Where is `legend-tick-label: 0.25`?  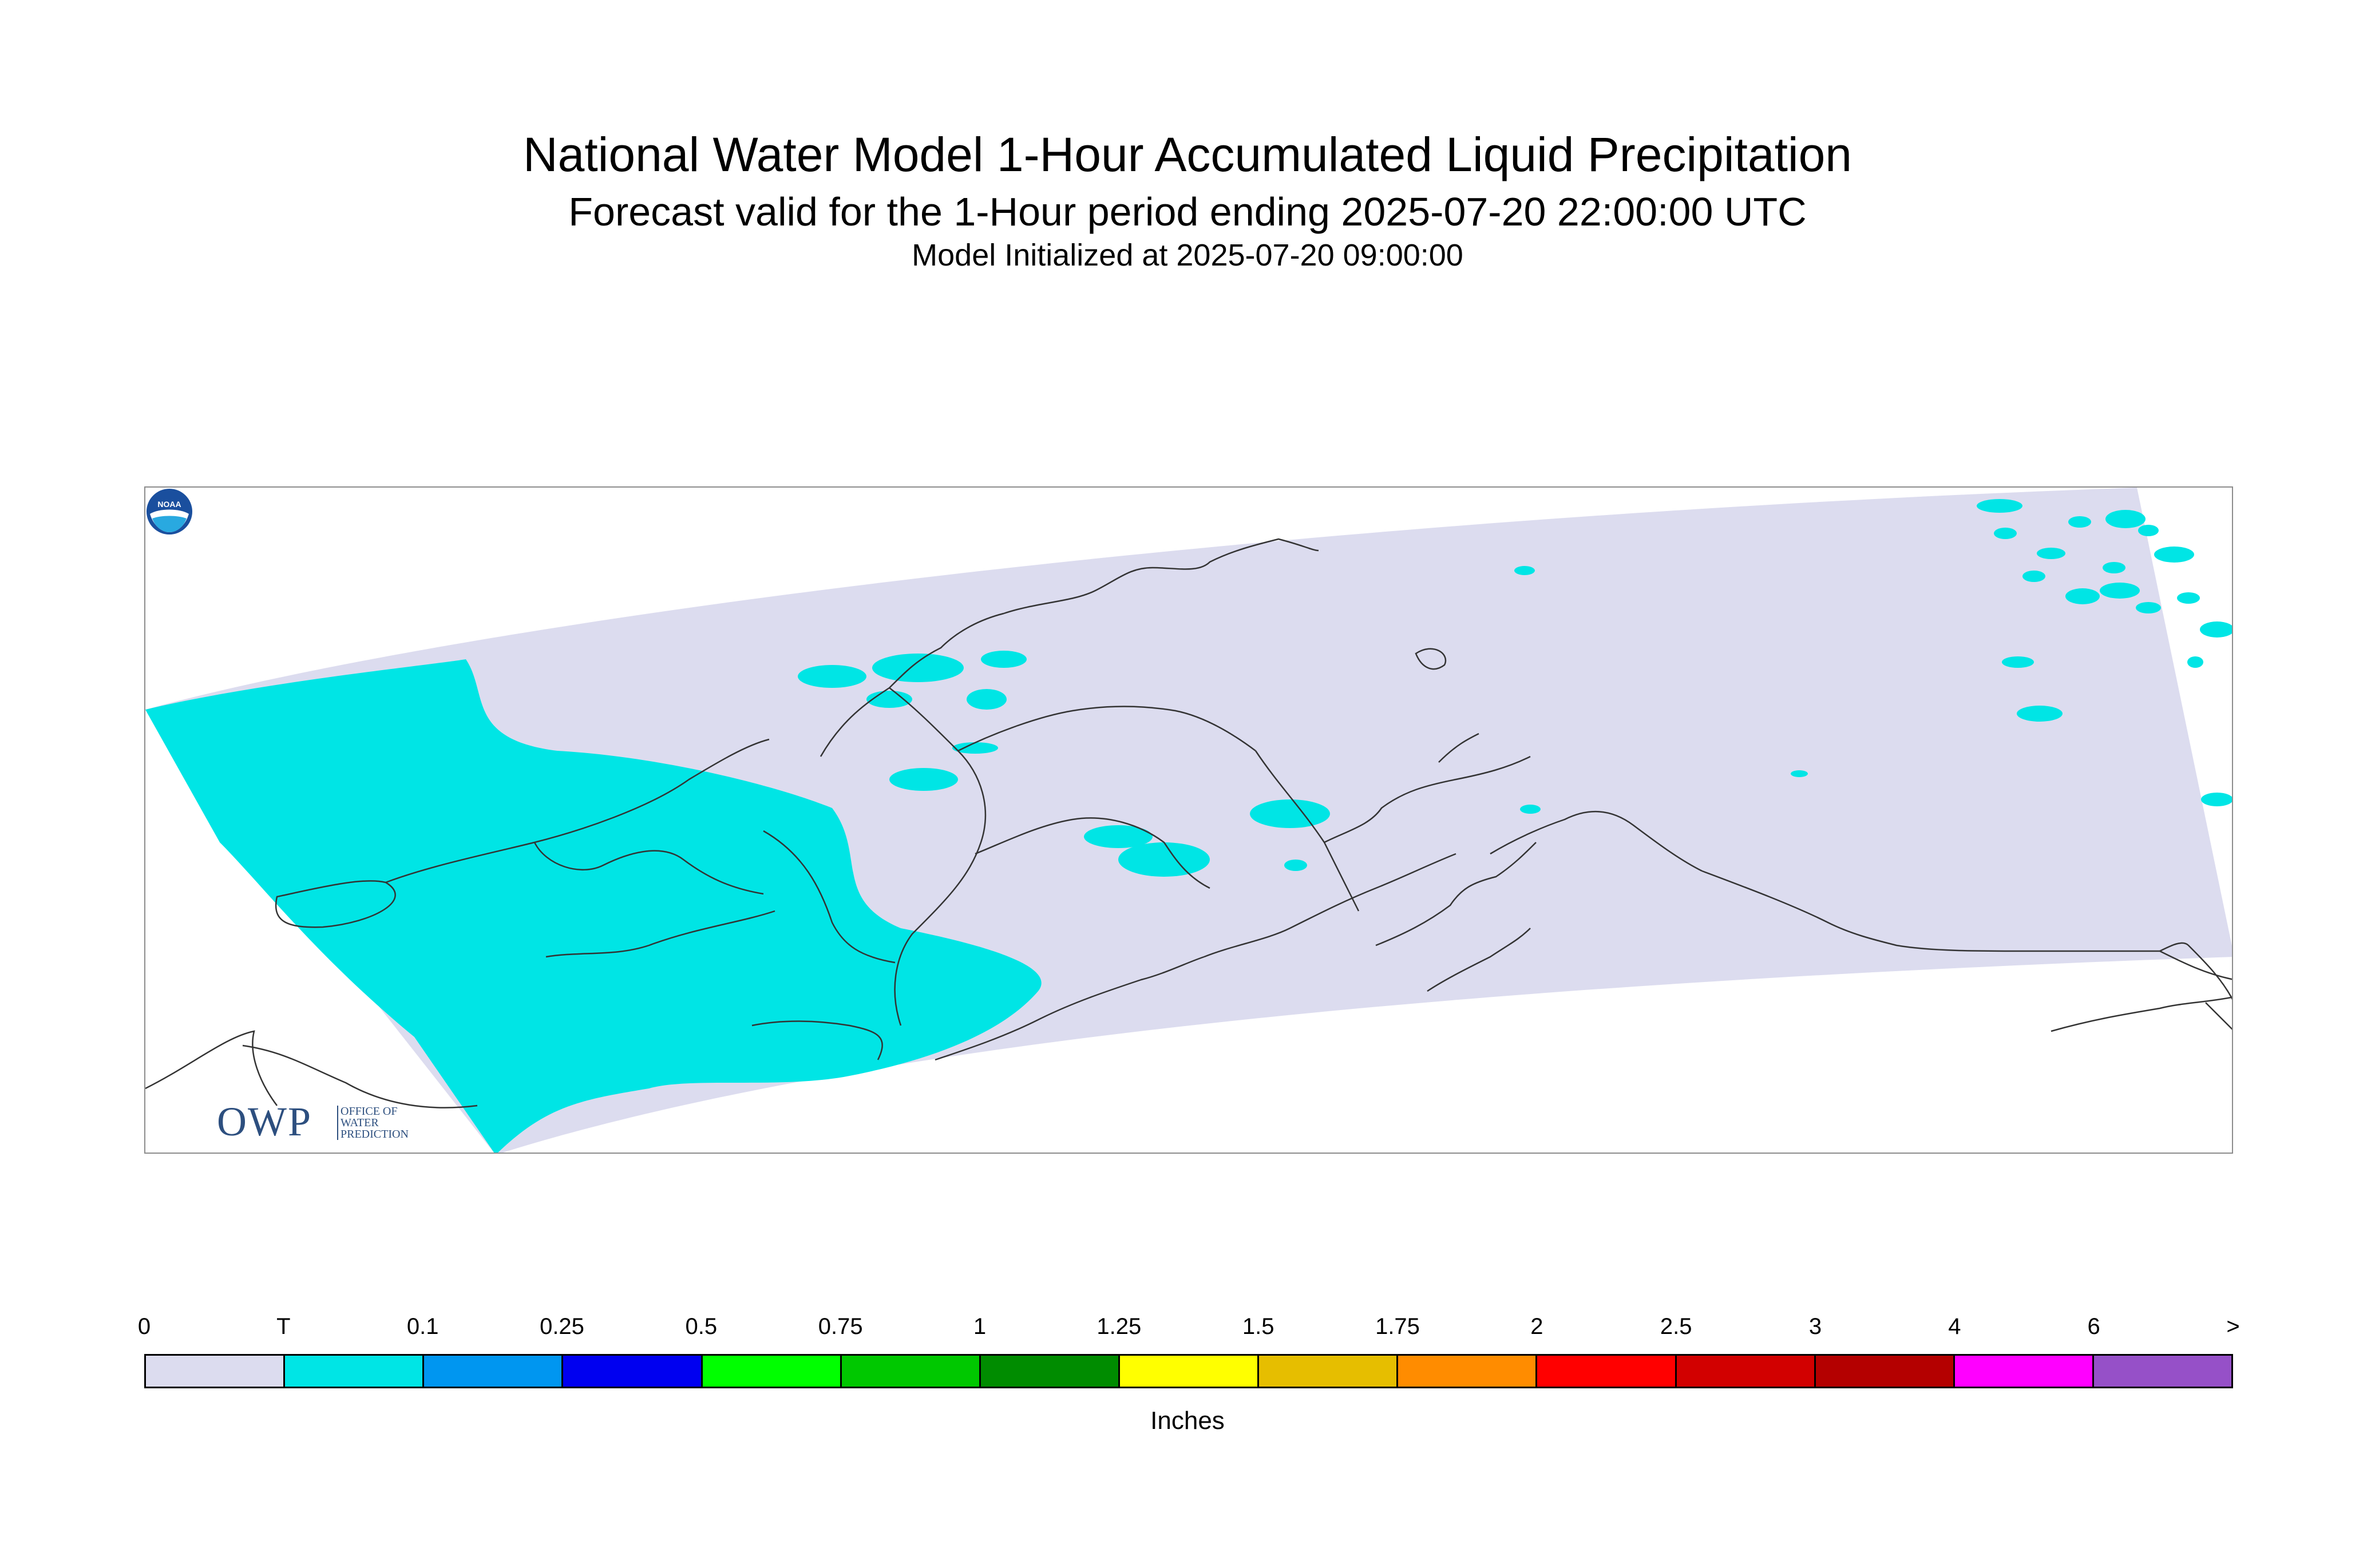 legend-tick-label: 0.25 is located at coordinates (562, 1326).